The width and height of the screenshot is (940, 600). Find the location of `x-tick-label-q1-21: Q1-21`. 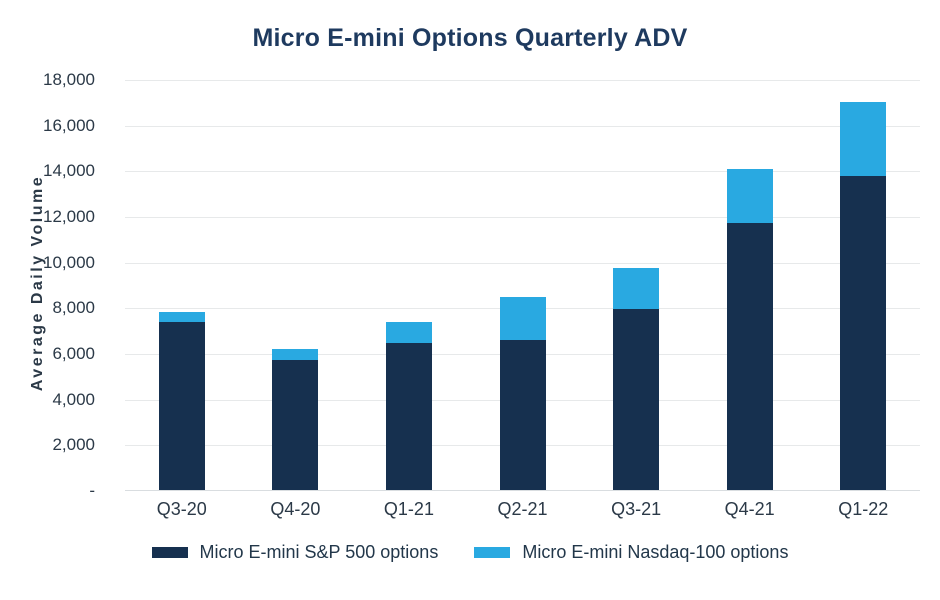

x-tick-label-q1-21: Q1-21 is located at coordinates (408, 509).